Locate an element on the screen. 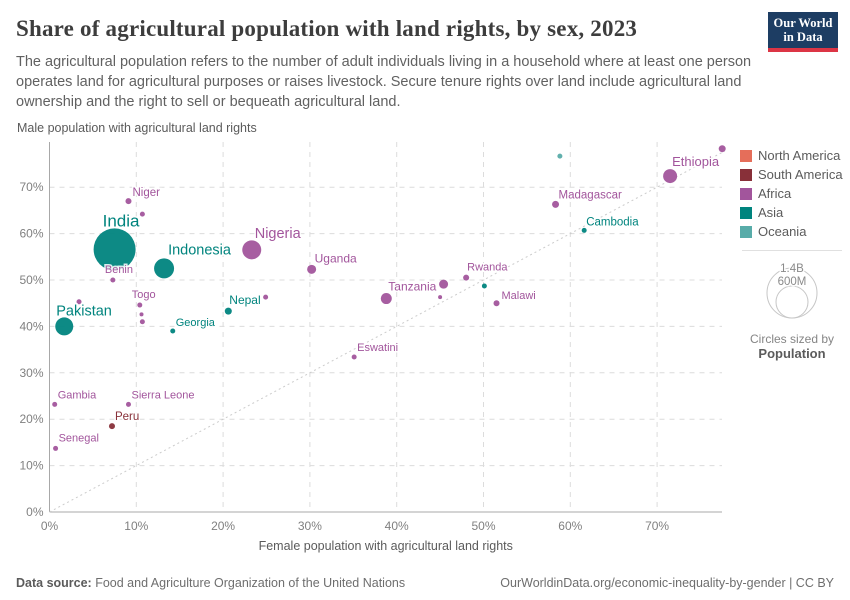 The height and width of the screenshot is (600, 850). data-point-gambia is located at coordinates (55, 404).